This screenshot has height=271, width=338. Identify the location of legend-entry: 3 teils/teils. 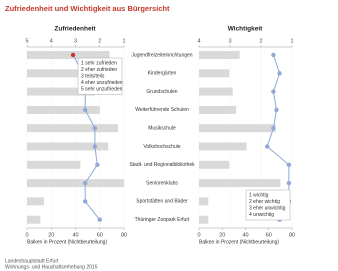
(93, 76).